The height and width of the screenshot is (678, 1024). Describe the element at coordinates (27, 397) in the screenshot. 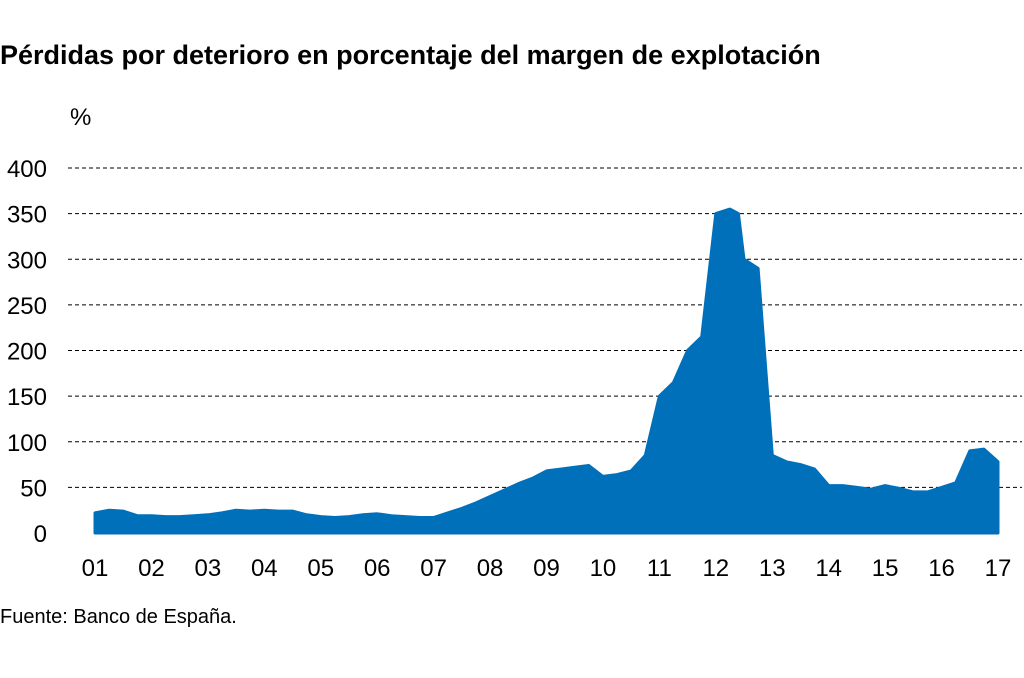

I see `y-tick-label: 150` at that location.